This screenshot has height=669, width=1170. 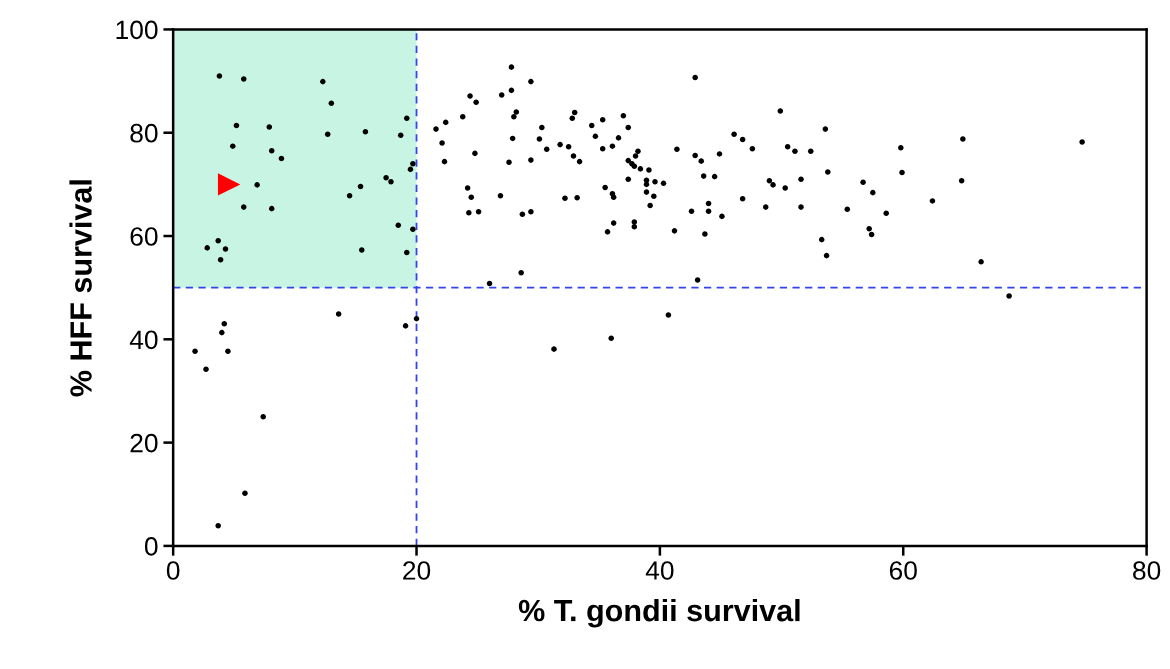 I want to click on x-tick-label: 40, so click(x=659, y=570).